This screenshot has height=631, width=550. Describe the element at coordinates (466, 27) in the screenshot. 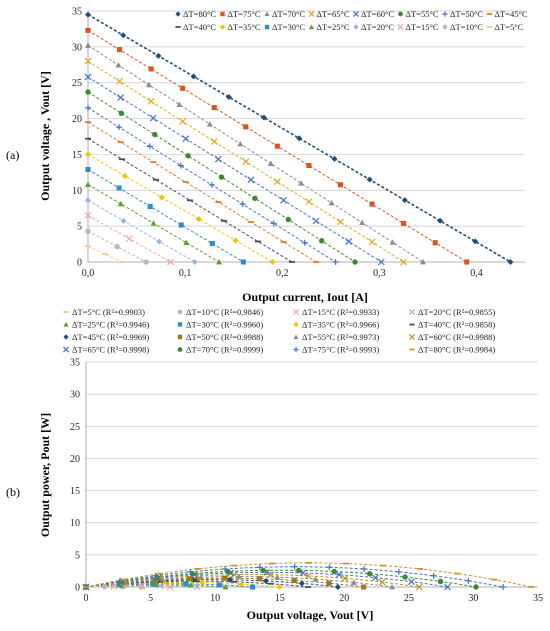

I see `legend-label: ΔT=10°C` at that location.